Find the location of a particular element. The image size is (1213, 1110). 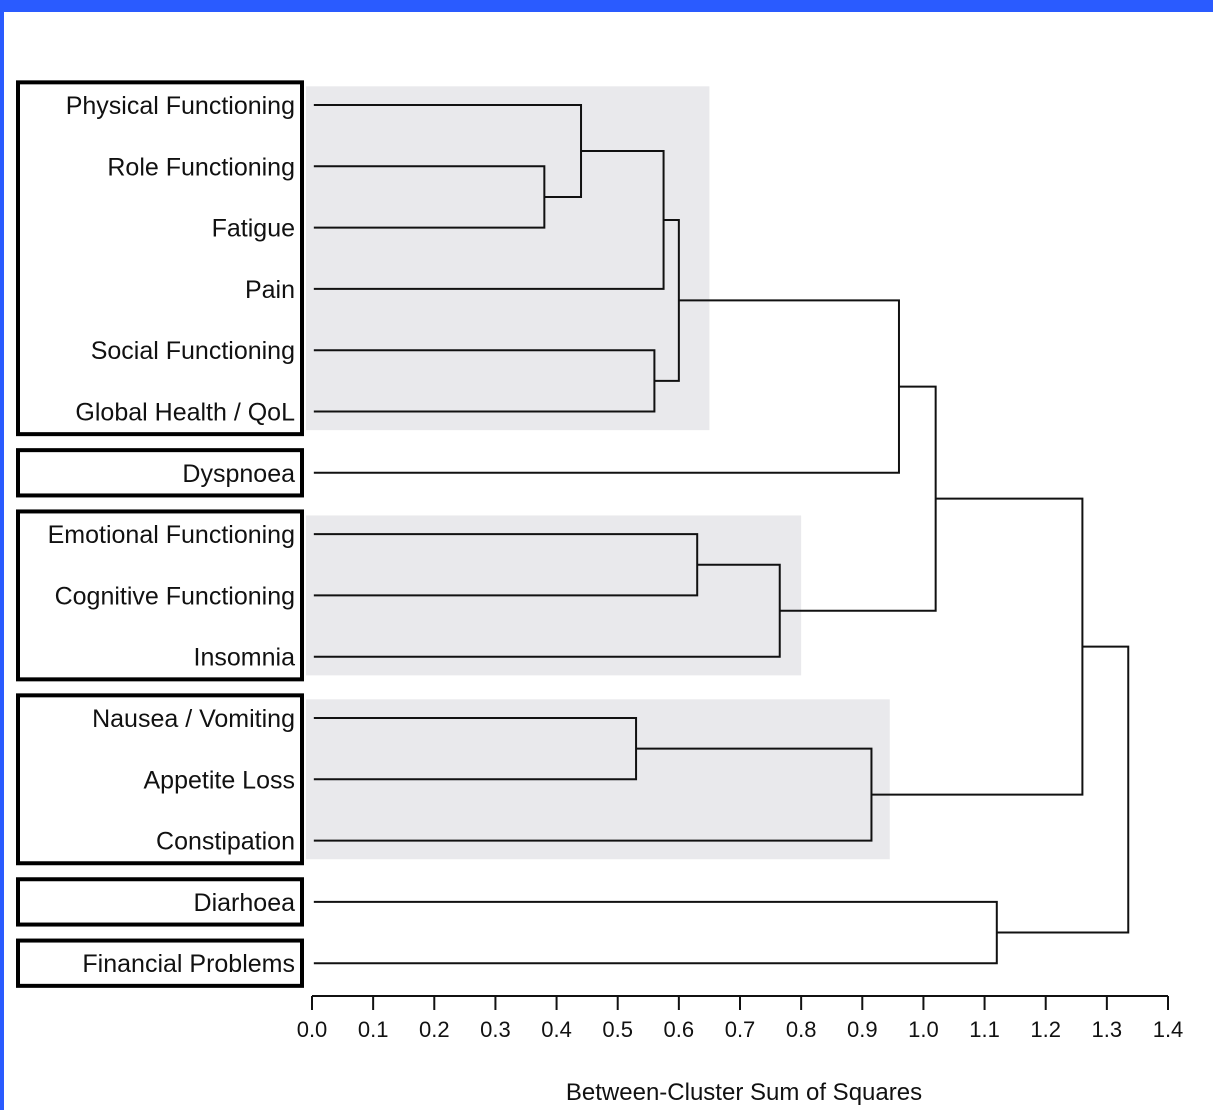

leaf-label: Cognitive Functioning is located at coordinates (175, 596).